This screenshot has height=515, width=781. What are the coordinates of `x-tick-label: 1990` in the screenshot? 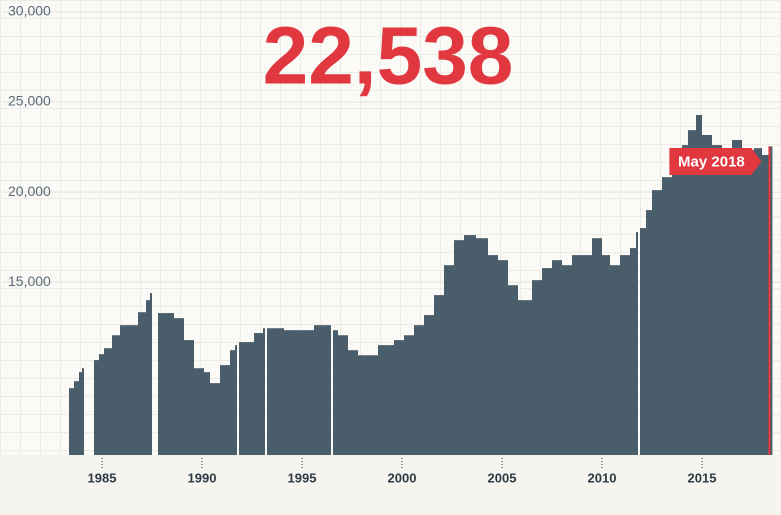 It's located at (202, 477).